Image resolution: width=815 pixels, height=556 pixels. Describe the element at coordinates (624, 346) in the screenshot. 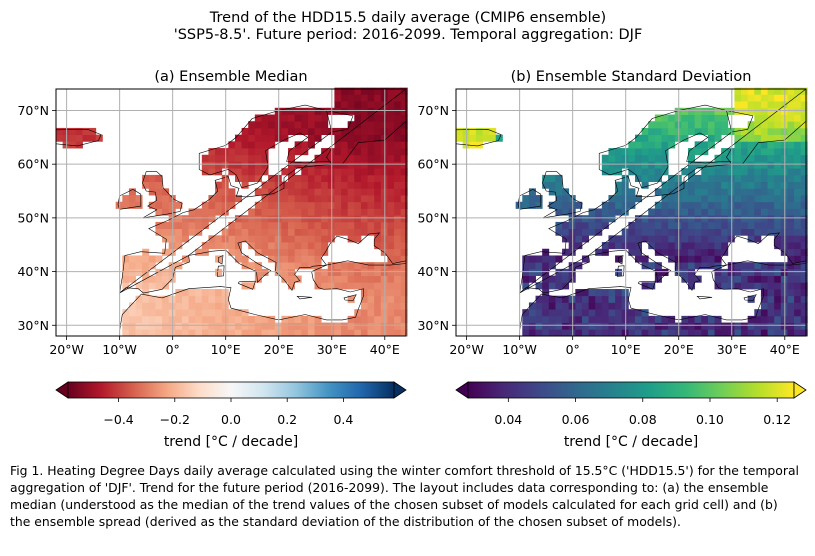

I see `std-x-ticks: 20°W 10°W 0° 10°E 20°E 30°E 40°E` at that location.